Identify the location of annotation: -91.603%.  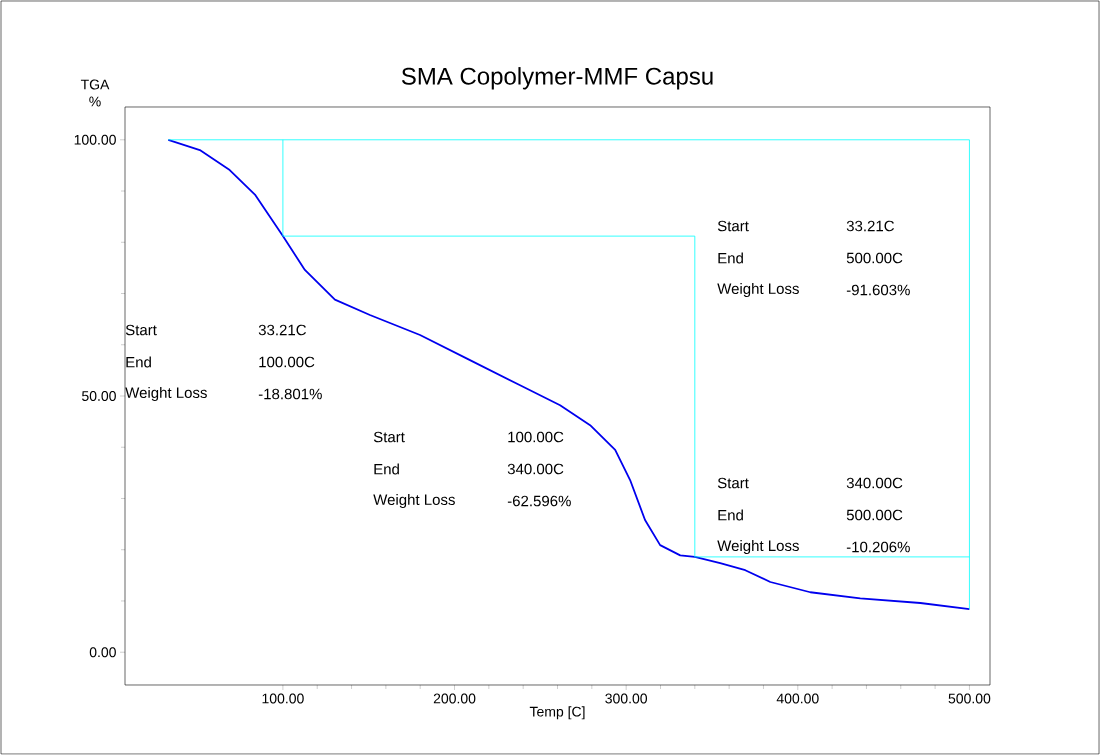
(878, 290).